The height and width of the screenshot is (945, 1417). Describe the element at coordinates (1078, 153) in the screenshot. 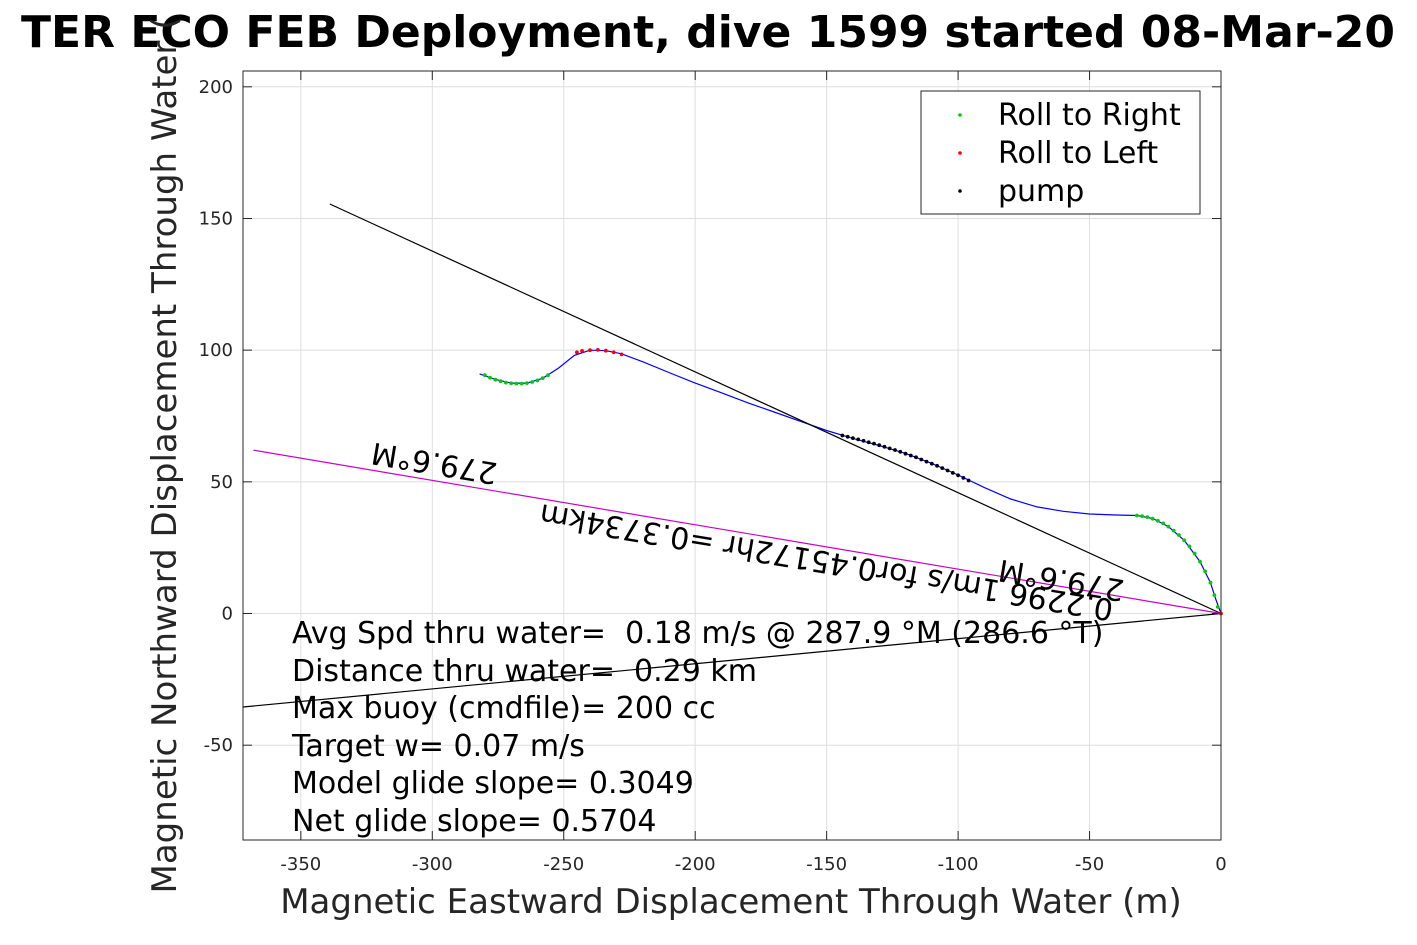

I see `legend-label-roll-left: Roll to Left` at that location.